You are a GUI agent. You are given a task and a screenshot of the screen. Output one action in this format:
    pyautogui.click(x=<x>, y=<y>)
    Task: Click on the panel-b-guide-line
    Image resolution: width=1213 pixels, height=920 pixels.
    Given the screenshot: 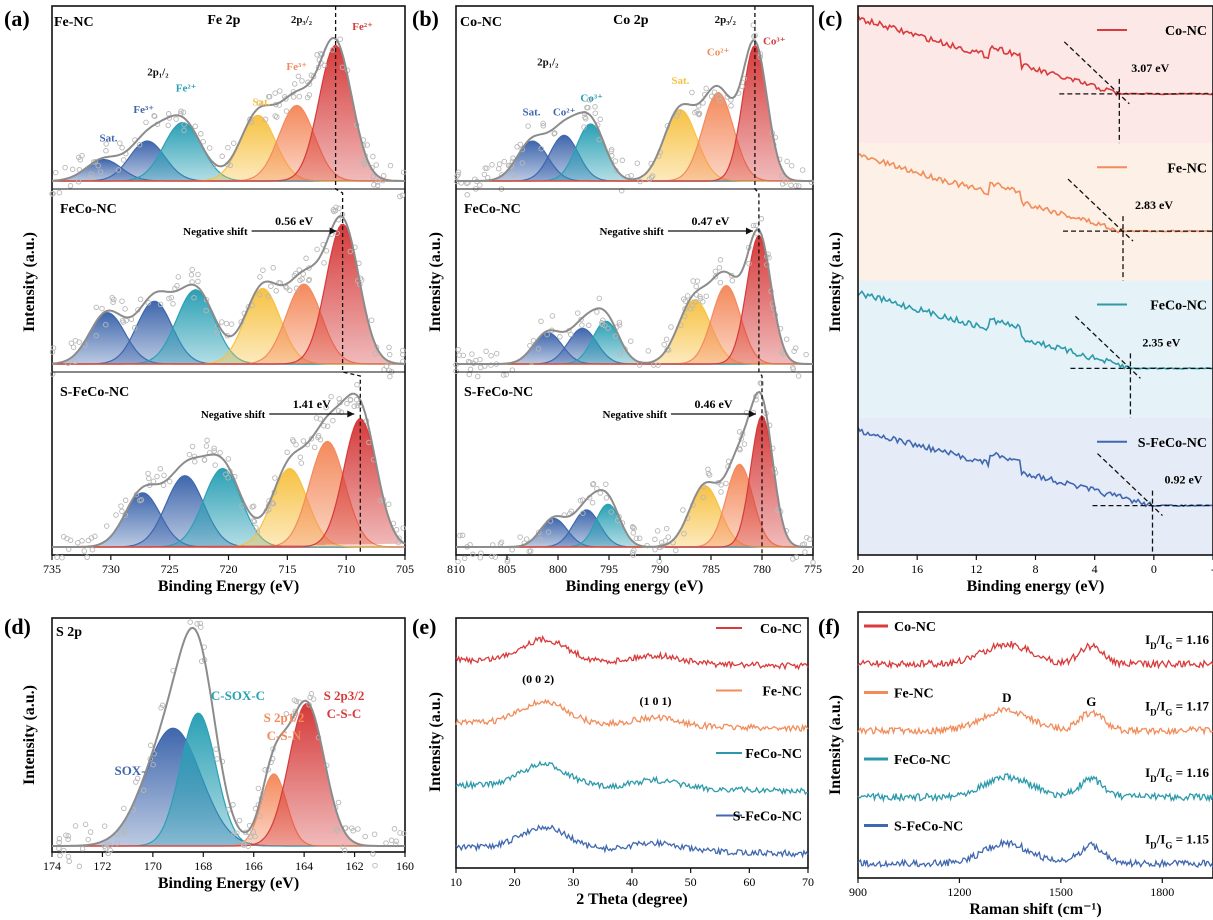 What is the action you would take?
    pyautogui.click(x=758, y=280)
    